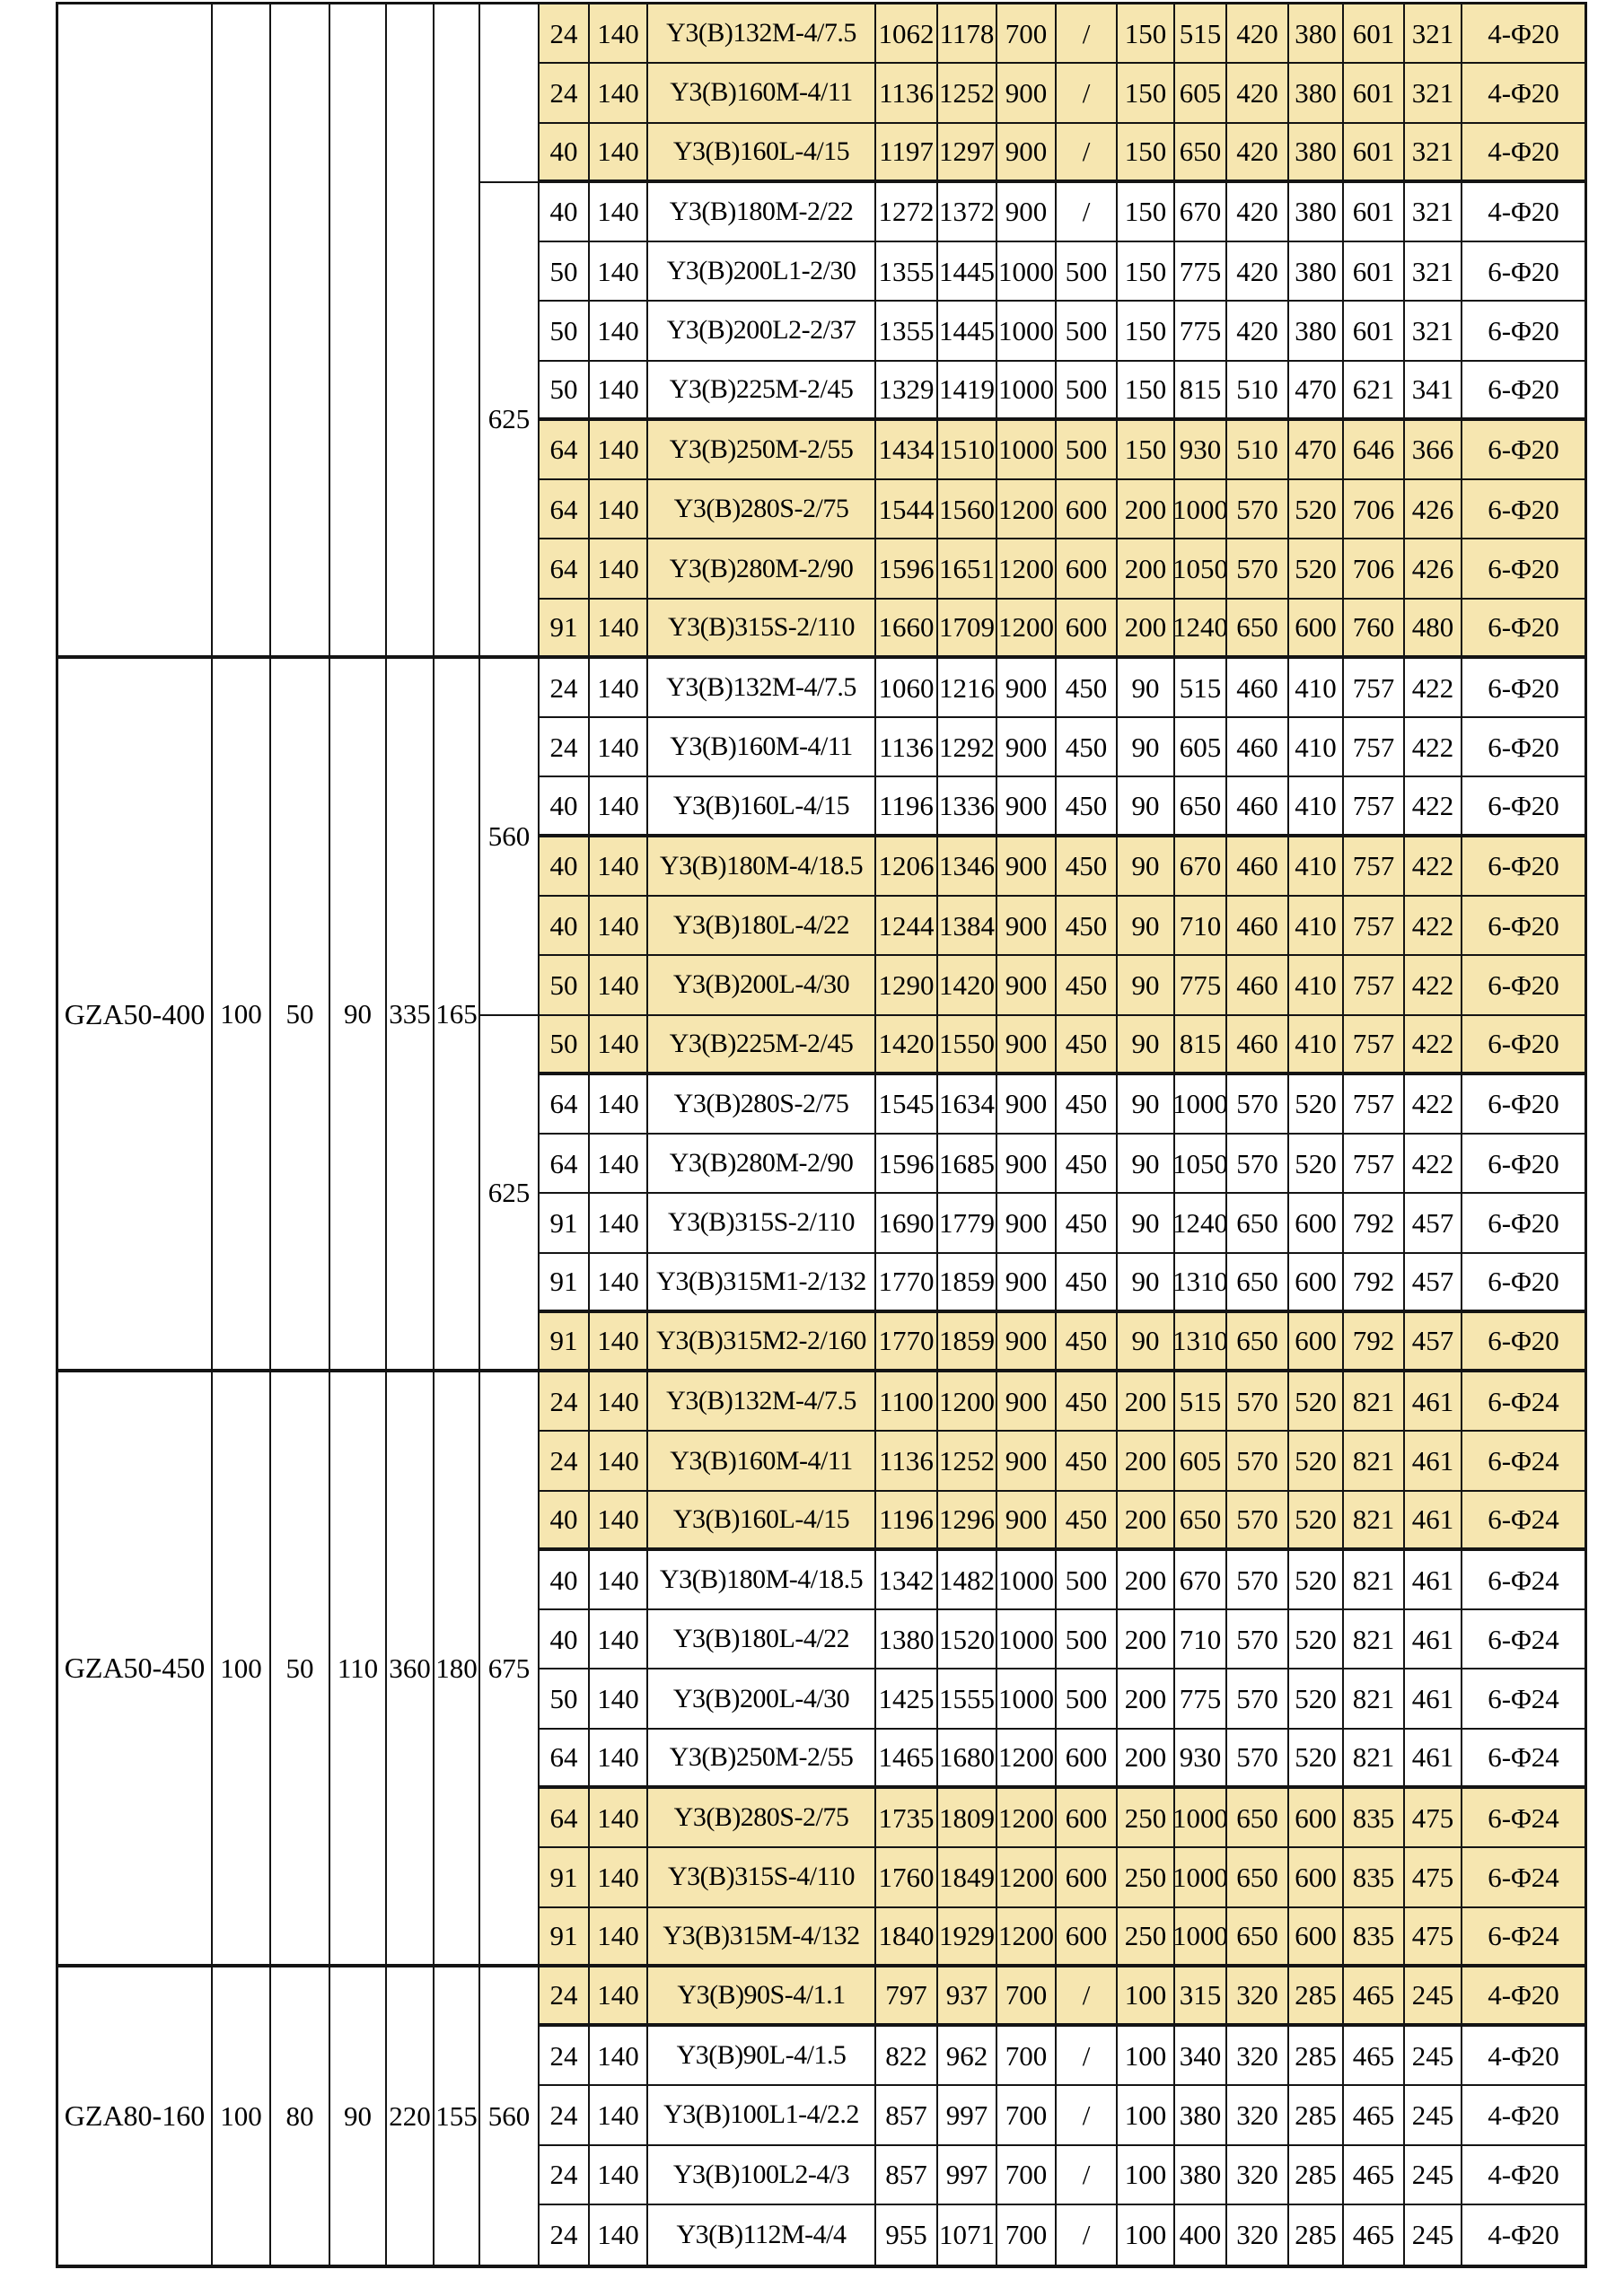  What do you see at coordinates (1258, 391) in the screenshot?
I see `data-cell: 510` at bounding box center [1258, 391].